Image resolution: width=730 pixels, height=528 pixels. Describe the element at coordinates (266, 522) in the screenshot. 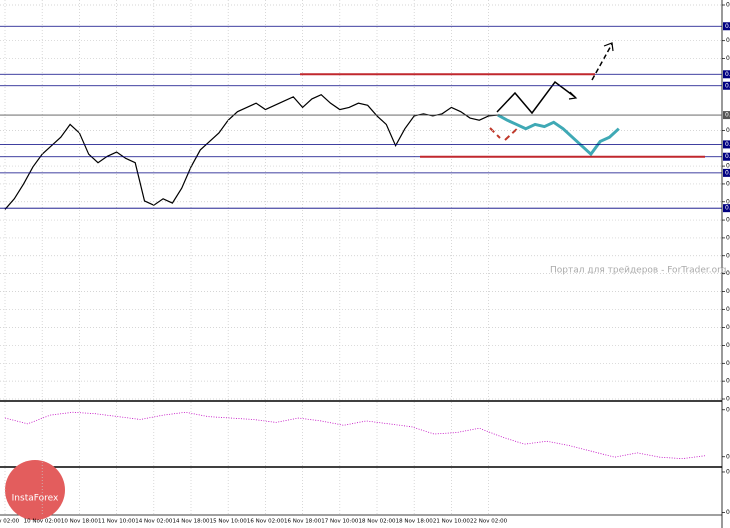

I see `x-tick-label: 16 Nov 02:00` at that location.